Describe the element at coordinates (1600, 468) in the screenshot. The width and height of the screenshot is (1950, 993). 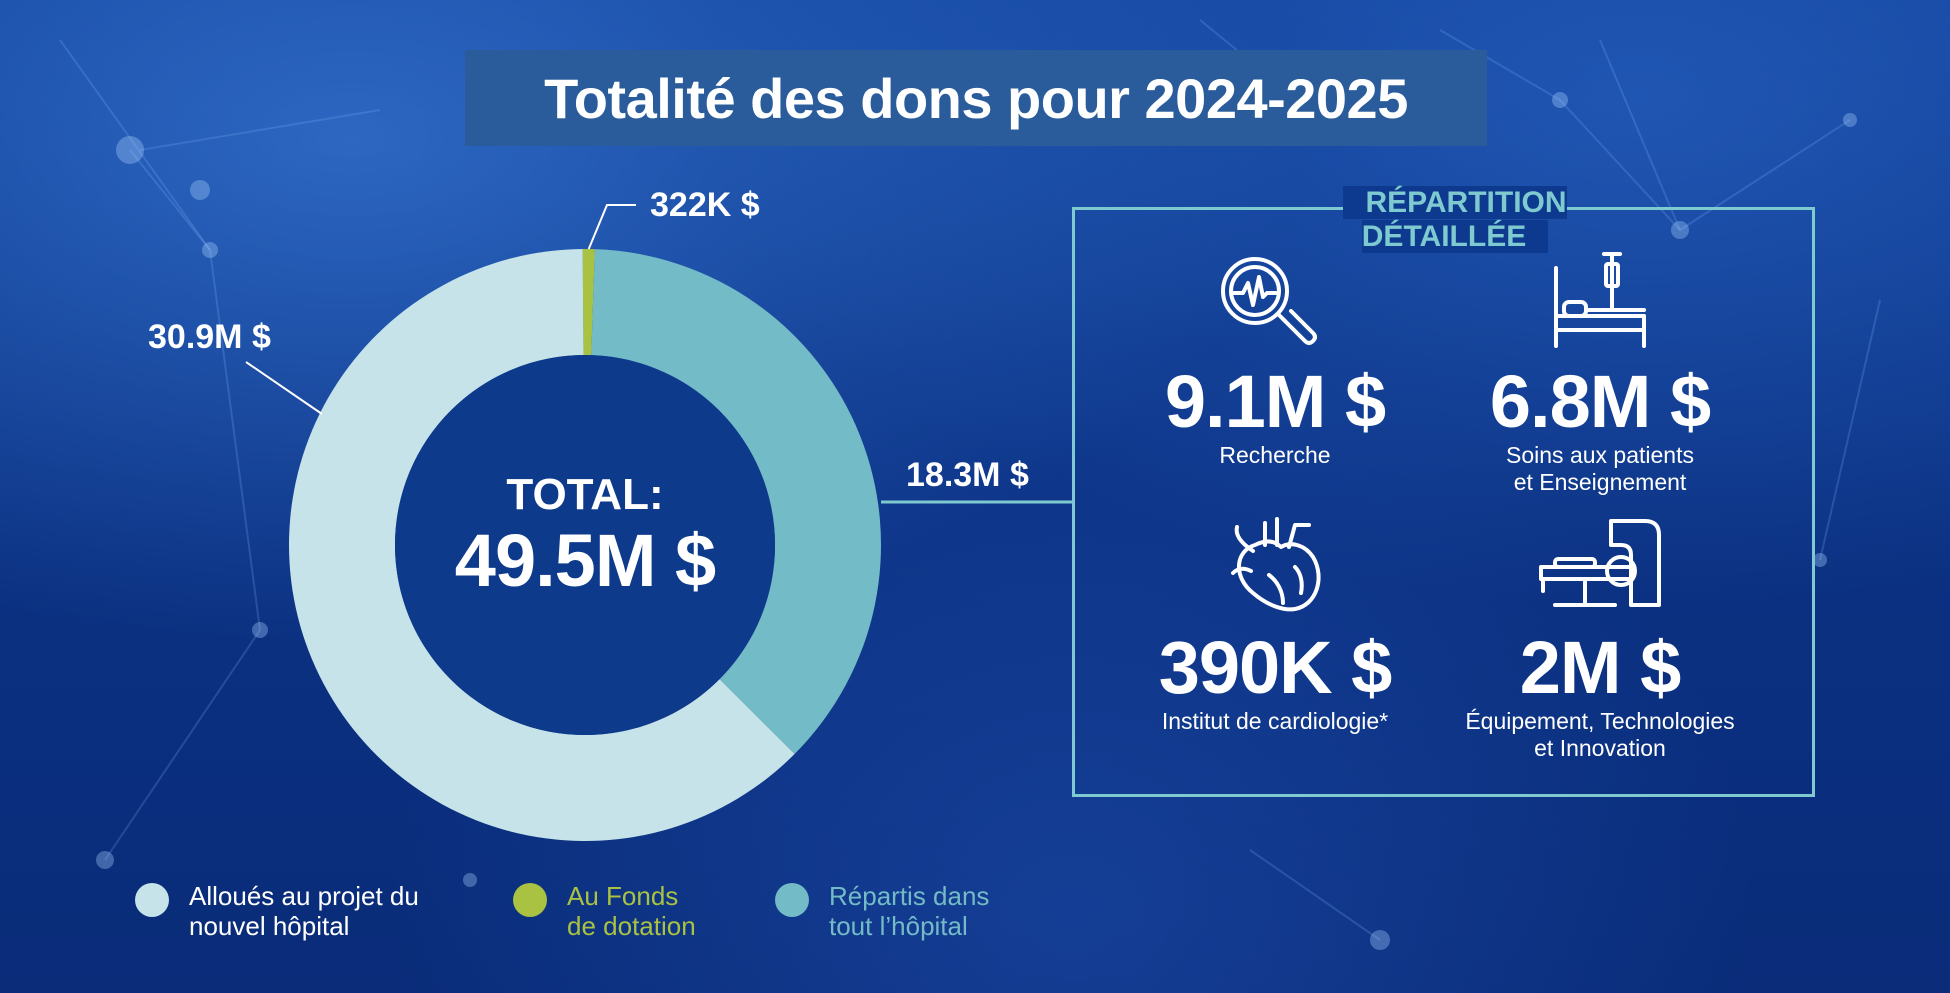
I see `detail-label: Soins aux patients et Enseignement` at that location.